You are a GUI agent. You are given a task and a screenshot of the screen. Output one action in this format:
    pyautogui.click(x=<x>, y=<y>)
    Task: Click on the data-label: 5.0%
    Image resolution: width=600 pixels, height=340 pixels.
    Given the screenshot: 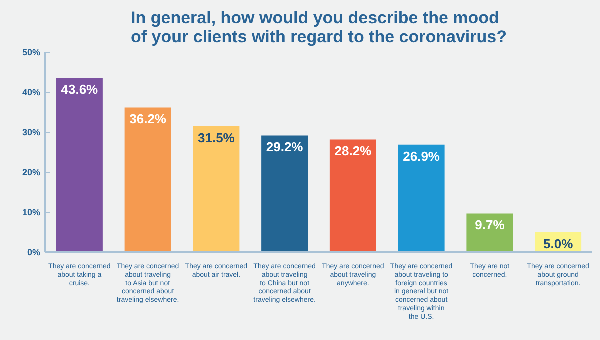 What is the action you would take?
    pyautogui.click(x=558, y=244)
    